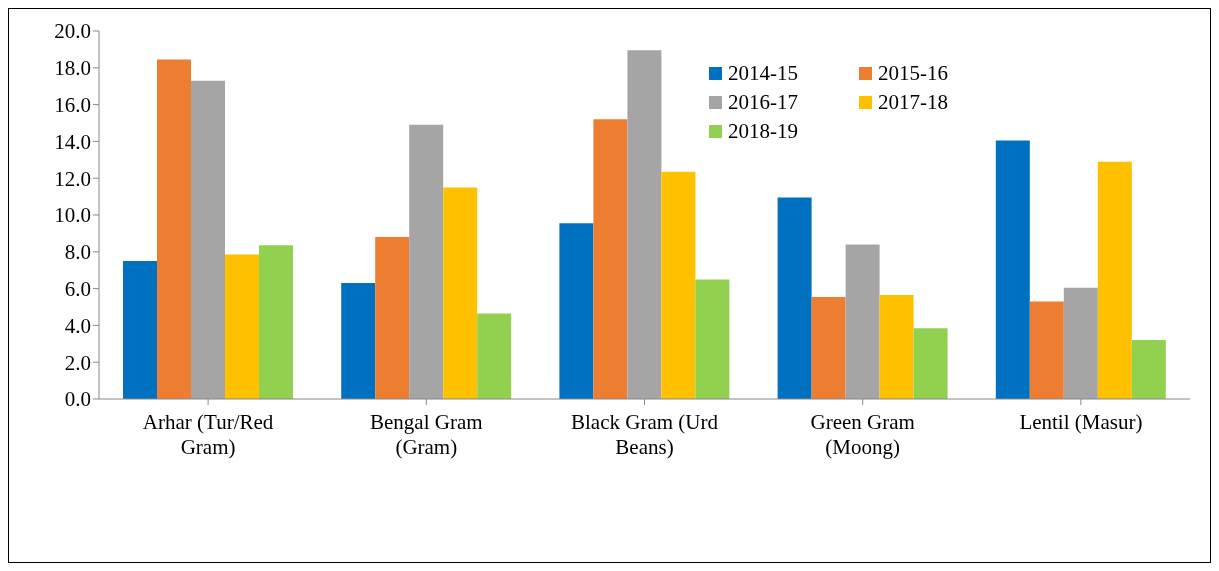 This screenshot has width=1219, height=571. I want to click on y-tick-label: 0.0, so click(77, 399).